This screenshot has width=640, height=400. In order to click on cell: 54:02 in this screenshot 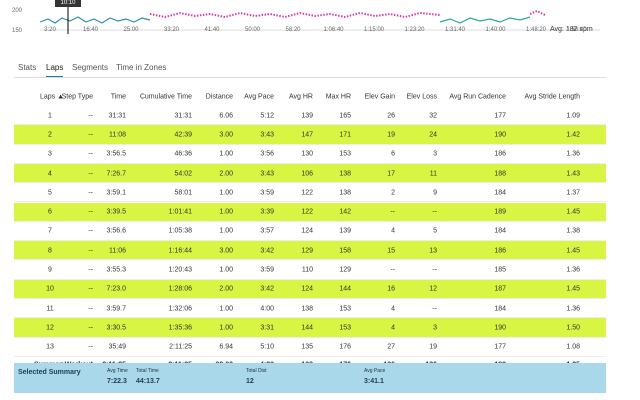, I will do `click(183, 174)`.